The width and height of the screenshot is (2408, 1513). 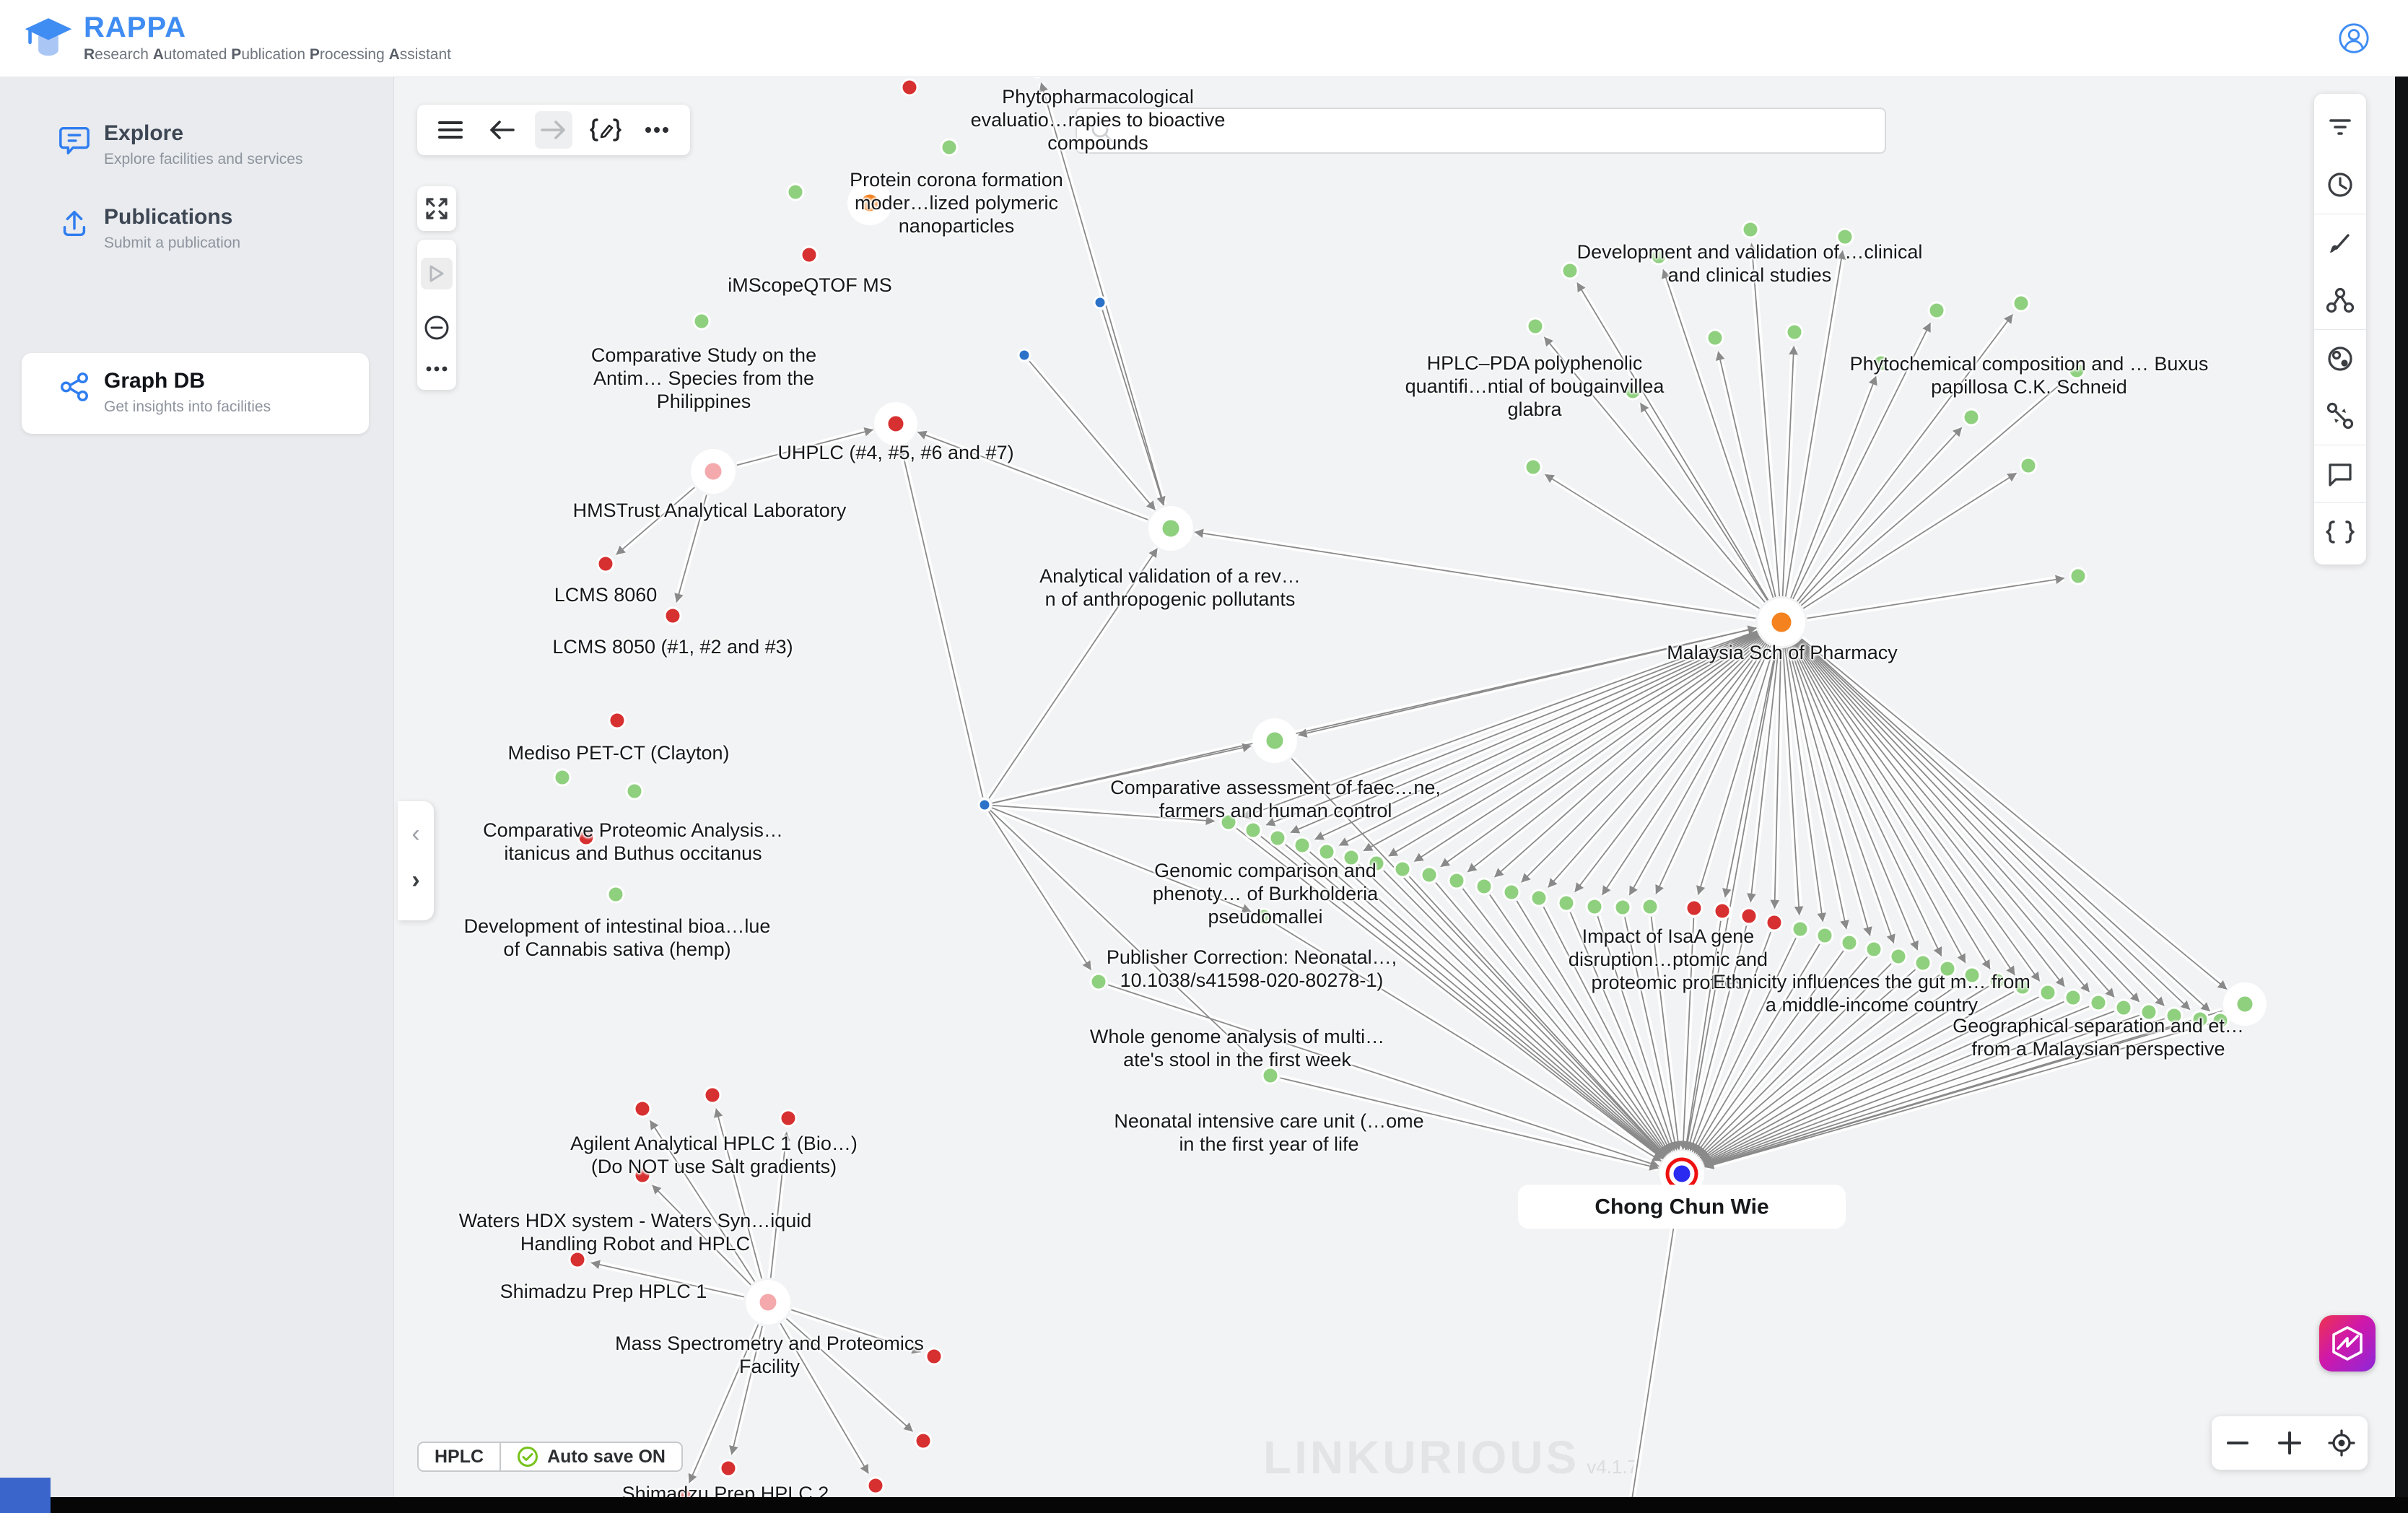 What do you see at coordinates (2340, 416) in the screenshot?
I see `edge-style-icon` at bounding box center [2340, 416].